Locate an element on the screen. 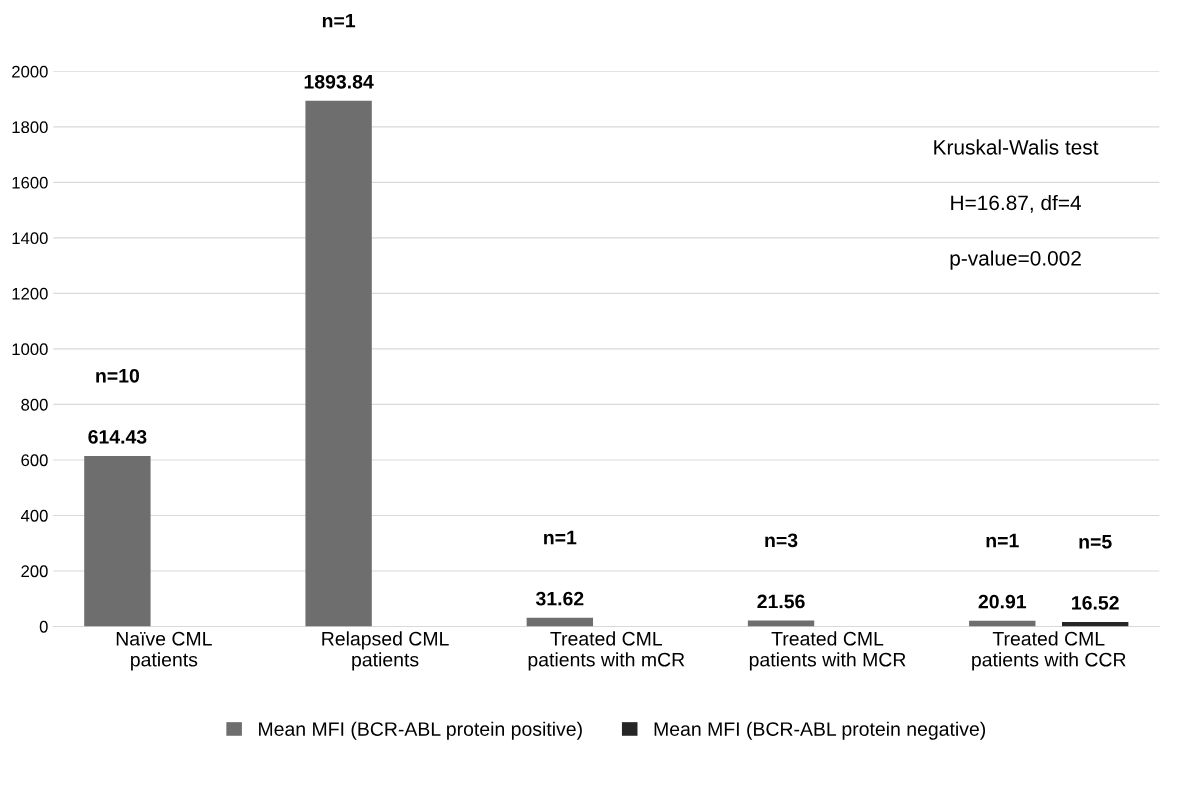 This screenshot has width=1183, height=793. x-tick-label: Treated CML patients with MCR is located at coordinates (827, 651).